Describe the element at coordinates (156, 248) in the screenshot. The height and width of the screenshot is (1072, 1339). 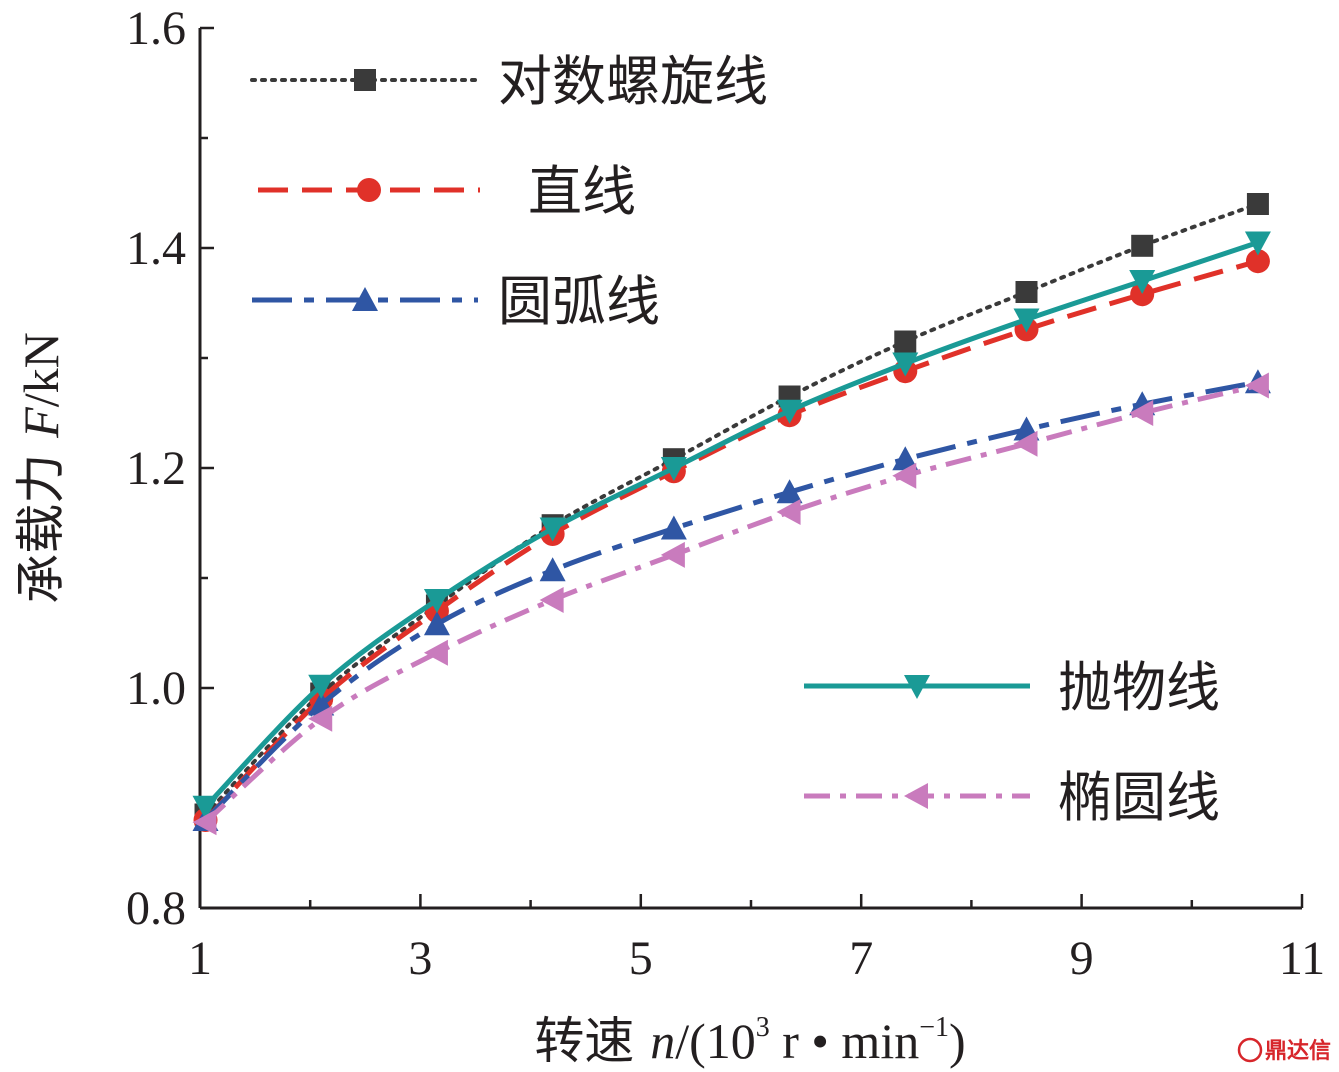
I see `y-tick-label: 1.4` at that location.